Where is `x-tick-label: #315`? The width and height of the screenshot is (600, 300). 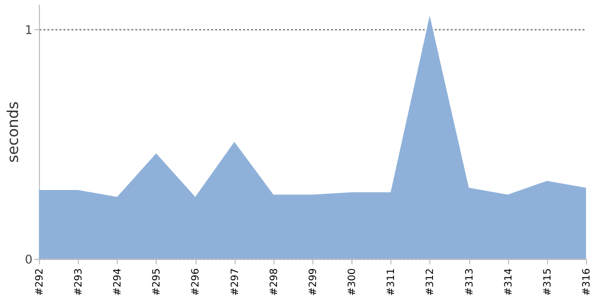 x-tick-label: #315 is located at coordinates (548, 282).